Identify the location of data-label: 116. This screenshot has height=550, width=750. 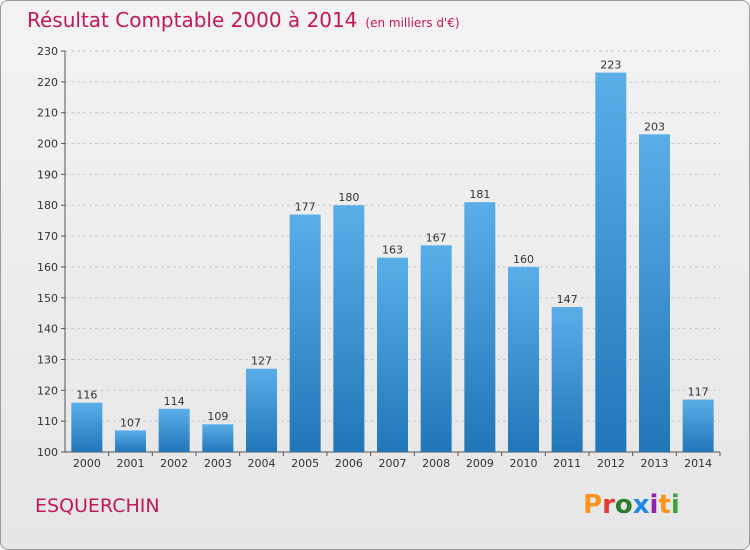
(86, 395).